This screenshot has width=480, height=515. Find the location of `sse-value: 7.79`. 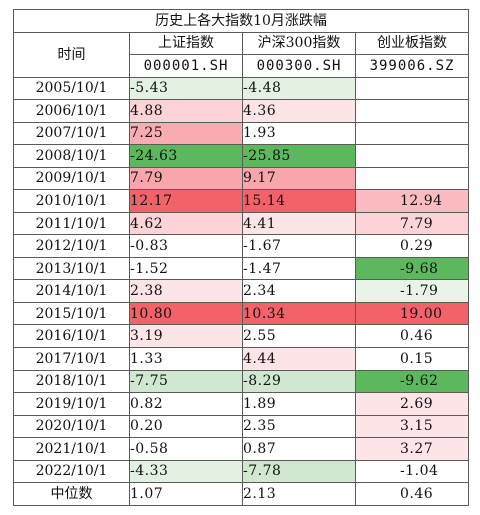

sse-value: 7.79 is located at coordinates (186, 178).